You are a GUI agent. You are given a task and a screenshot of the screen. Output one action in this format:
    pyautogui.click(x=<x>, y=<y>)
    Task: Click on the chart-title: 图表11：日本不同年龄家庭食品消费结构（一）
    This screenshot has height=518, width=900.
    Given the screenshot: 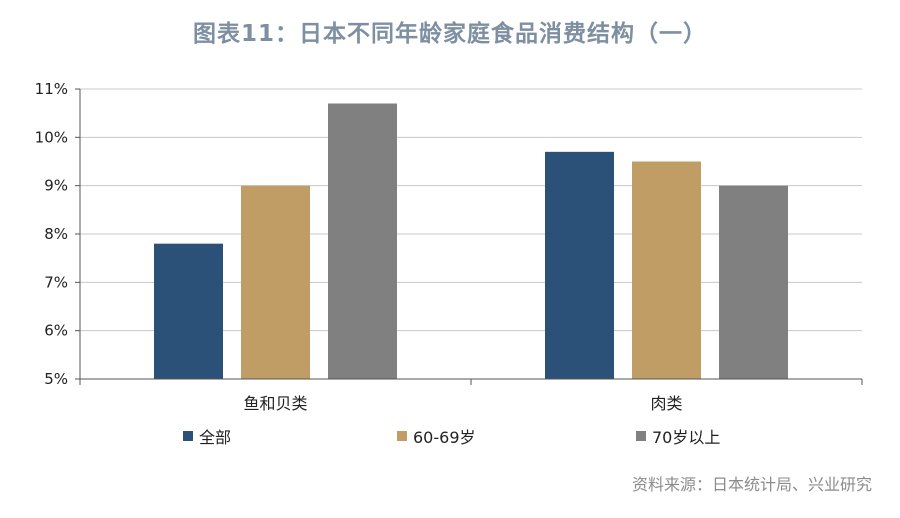 What is the action you would take?
    pyautogui.click(x=449, y=34)
    